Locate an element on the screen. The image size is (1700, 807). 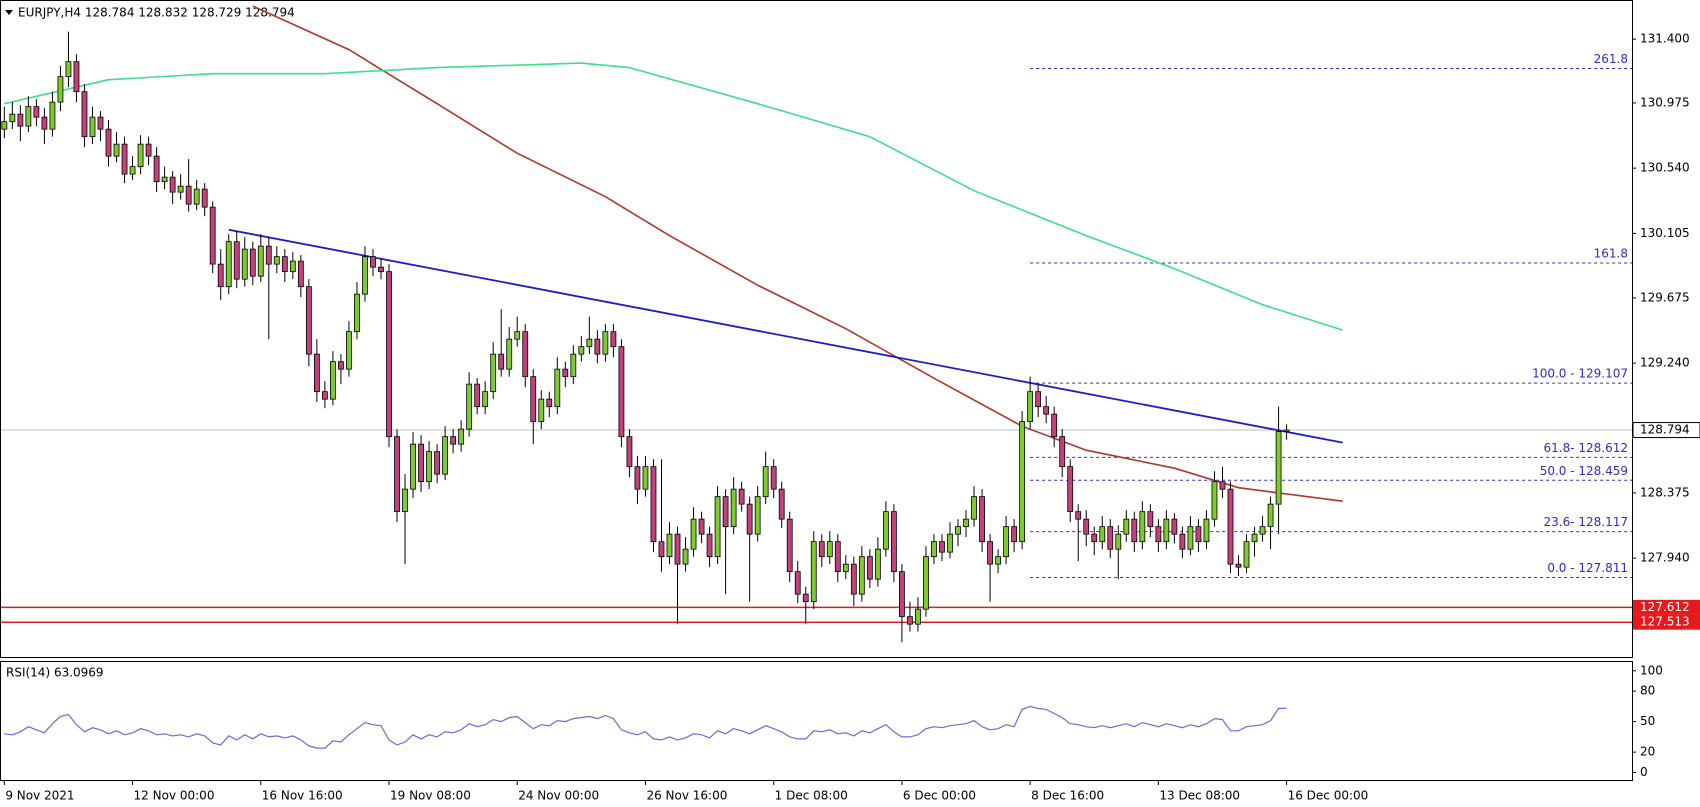
x-tick-label: 16 Dec 00:00 is located at coordinates (1328, 796).